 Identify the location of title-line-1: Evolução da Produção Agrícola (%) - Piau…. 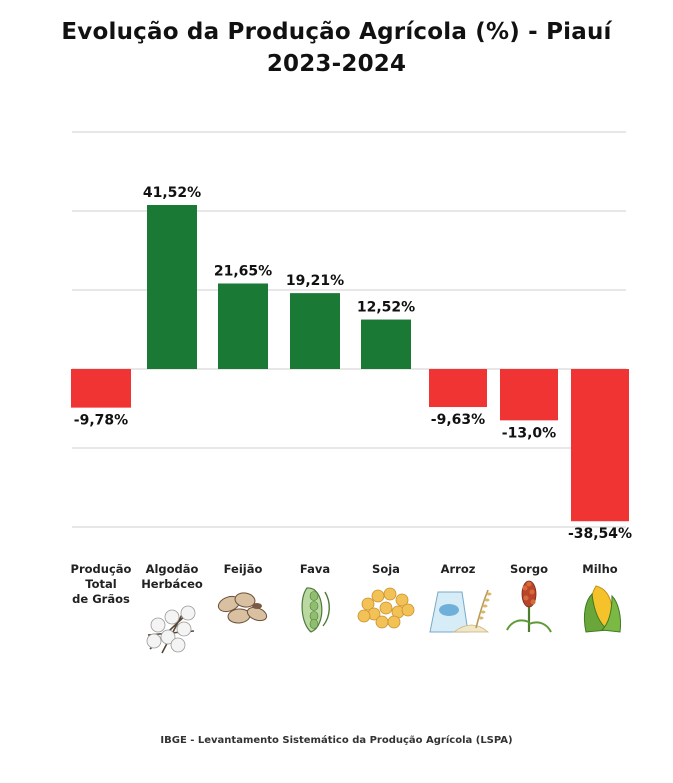
(336, 32).